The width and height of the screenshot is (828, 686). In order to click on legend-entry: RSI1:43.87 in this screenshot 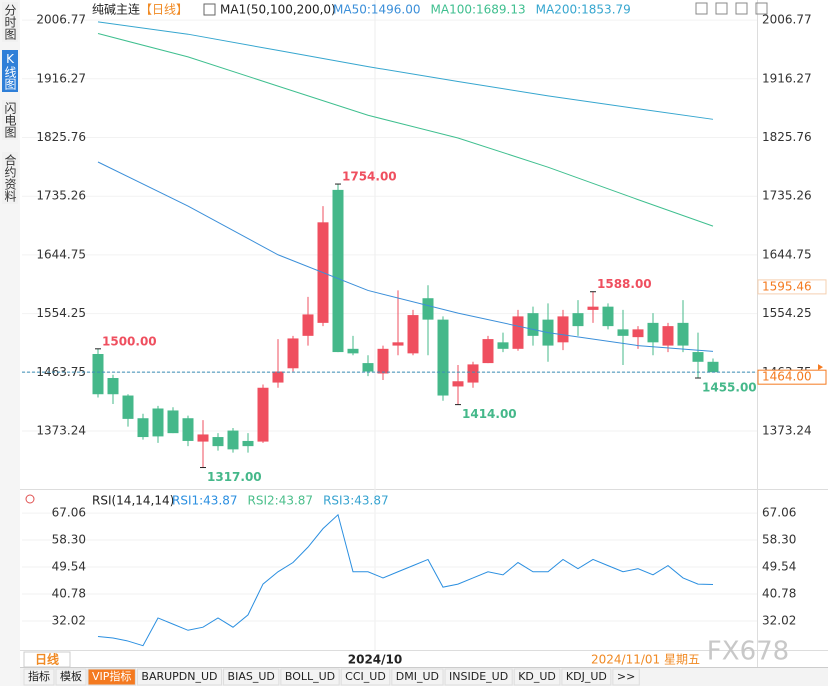, I will do `click(205, 501)`.